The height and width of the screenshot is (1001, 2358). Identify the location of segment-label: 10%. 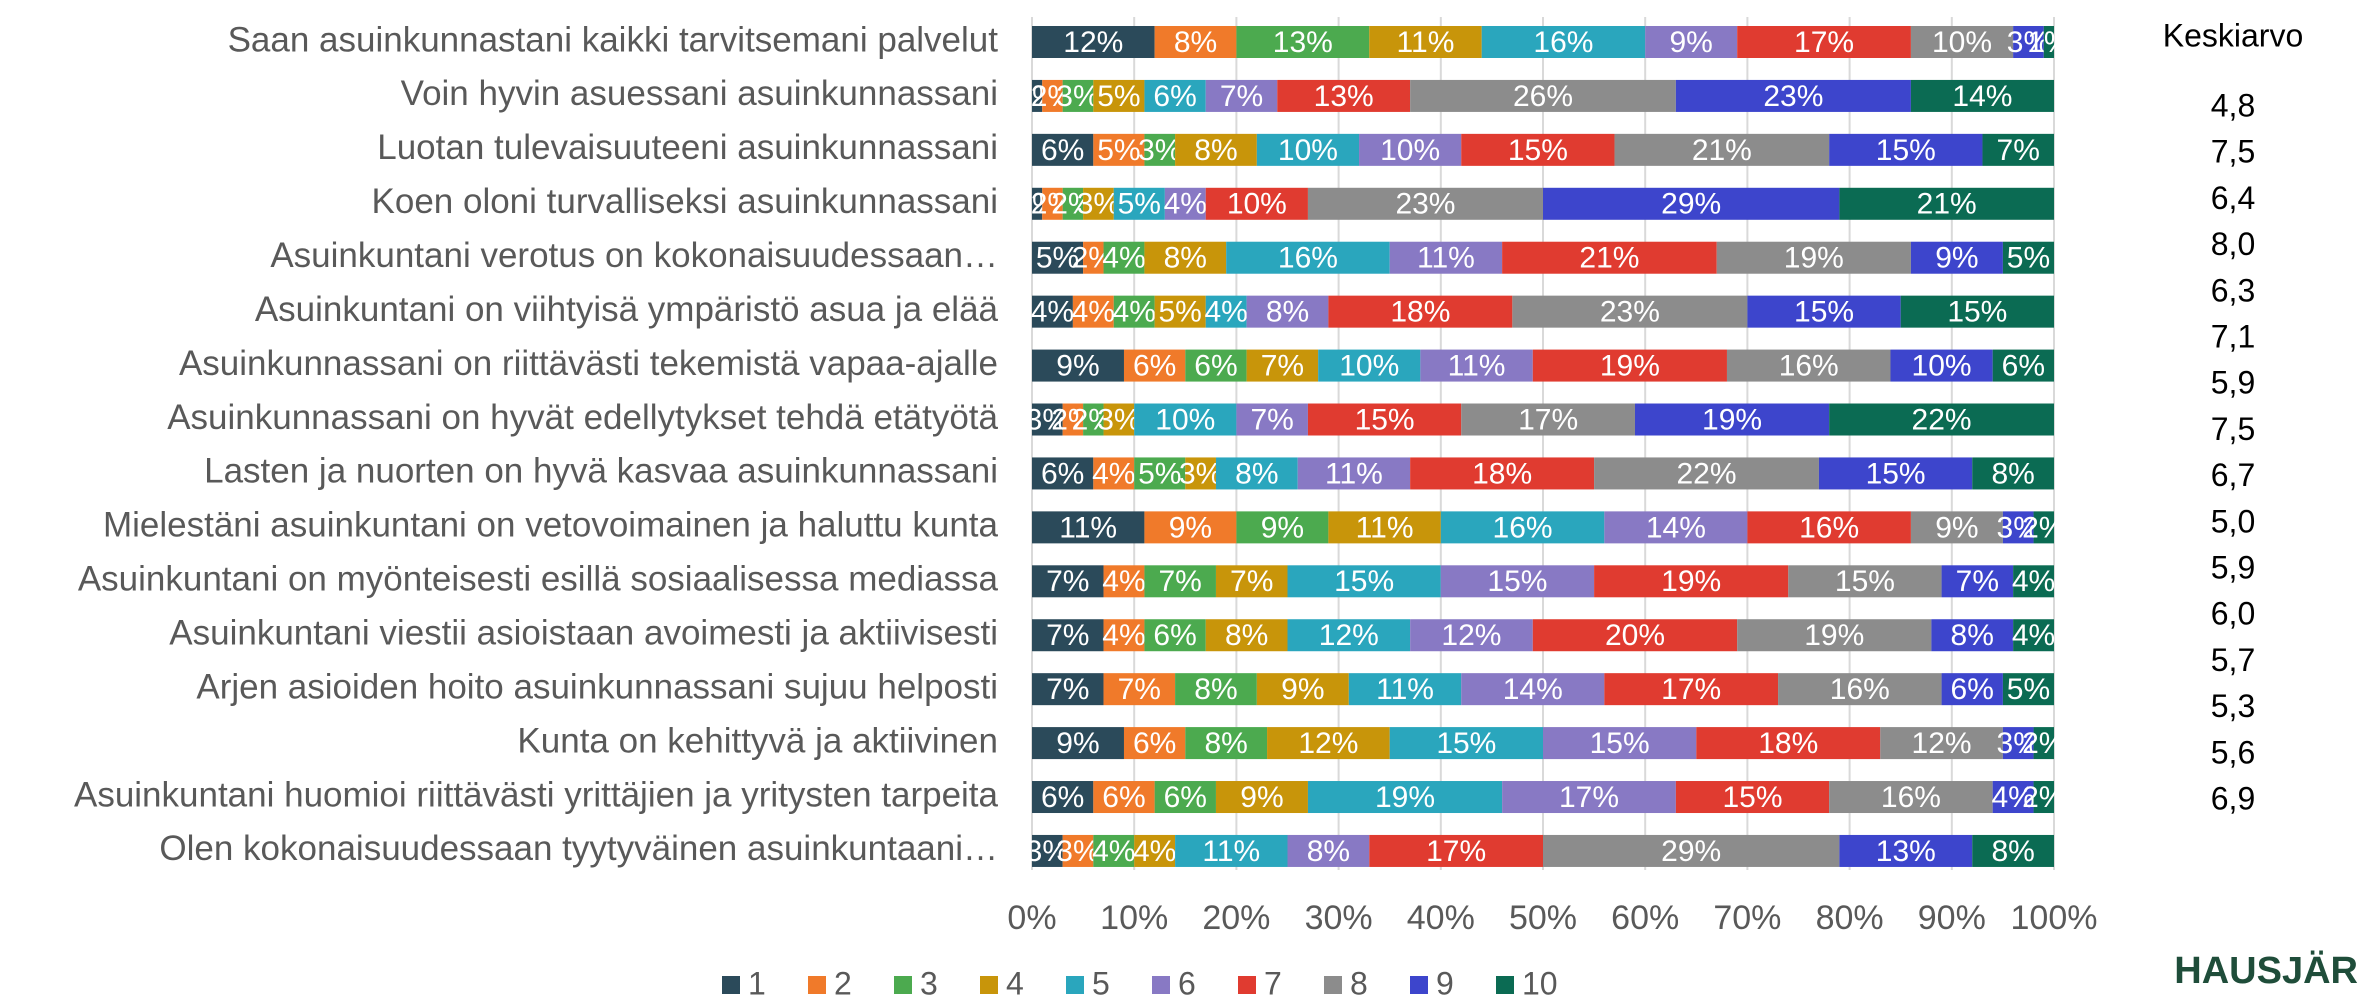
(1257, 204).